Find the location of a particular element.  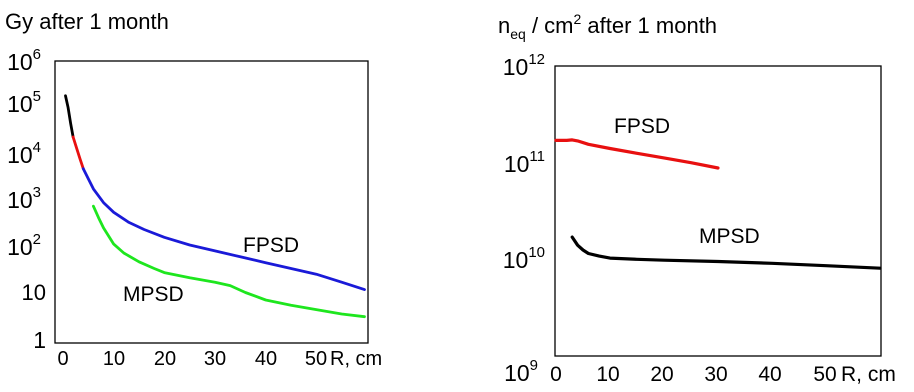

y-tick-label: 10² is located at coordinates (24, 245).